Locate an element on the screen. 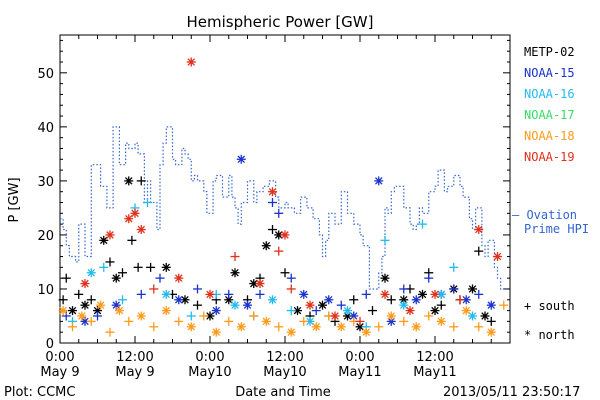 This screenshot has height=400, width=600. legend-metp-02: METP-02 is located at coordinates (549, 52).